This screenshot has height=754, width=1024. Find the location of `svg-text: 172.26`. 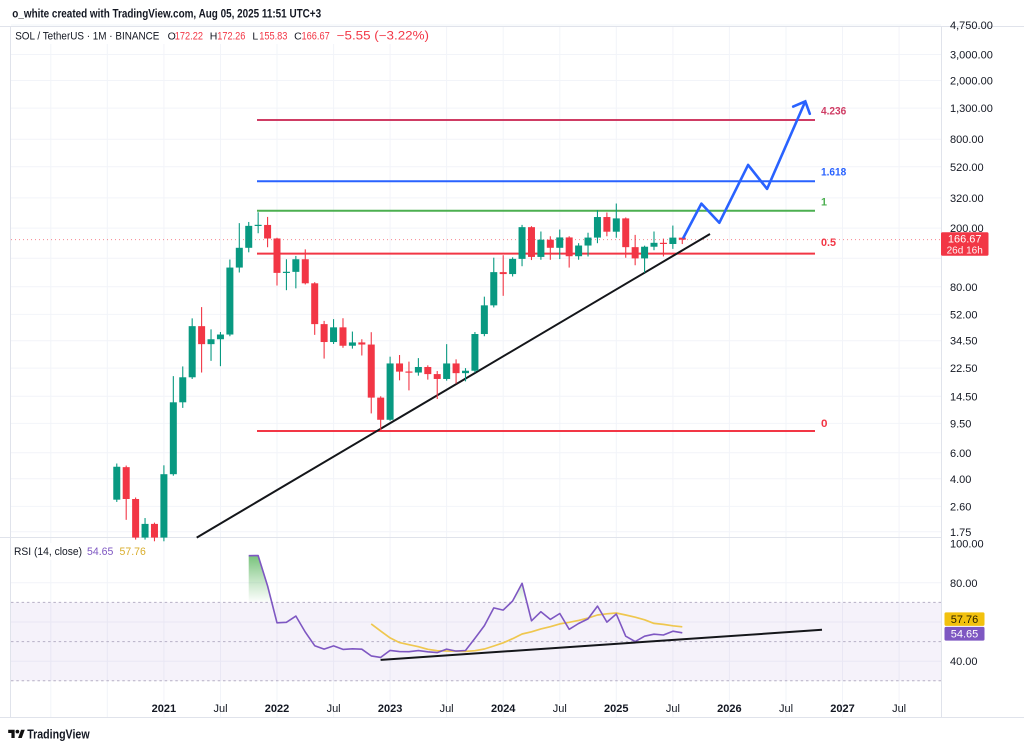

svg-text: 172.26 is located at coordinates (231, 36).